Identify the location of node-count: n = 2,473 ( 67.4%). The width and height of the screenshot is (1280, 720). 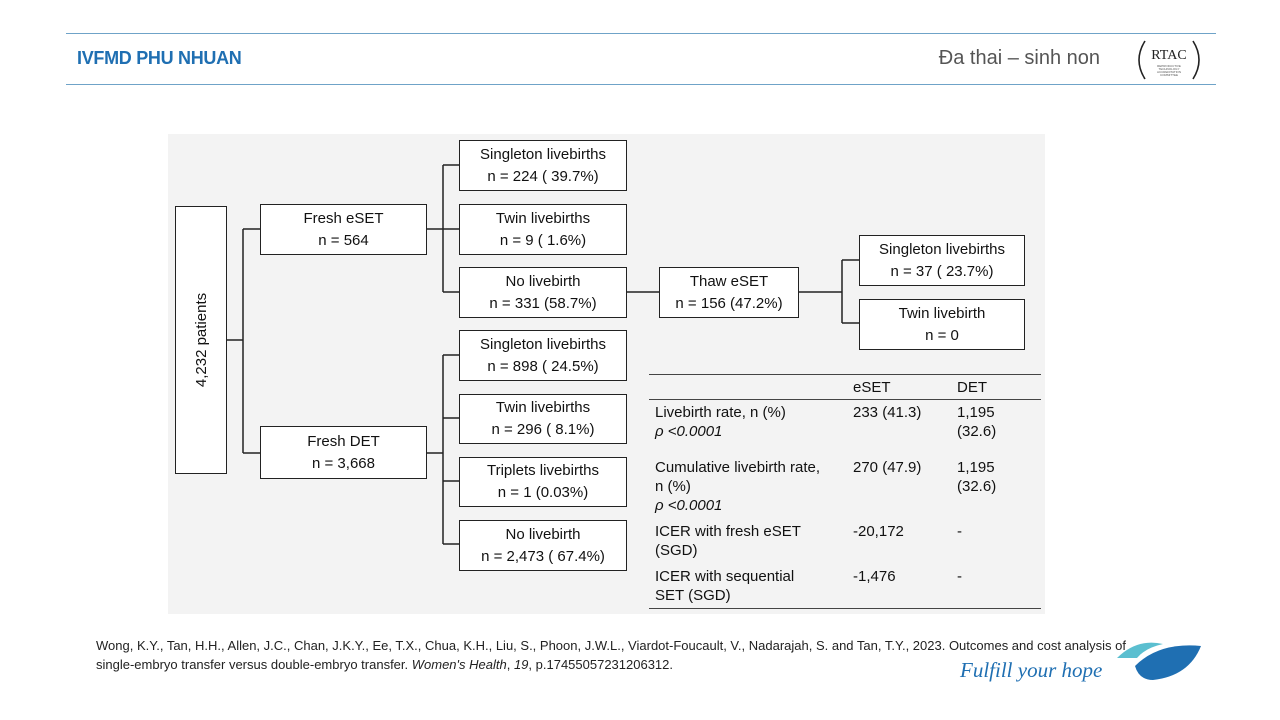
(543, 556).